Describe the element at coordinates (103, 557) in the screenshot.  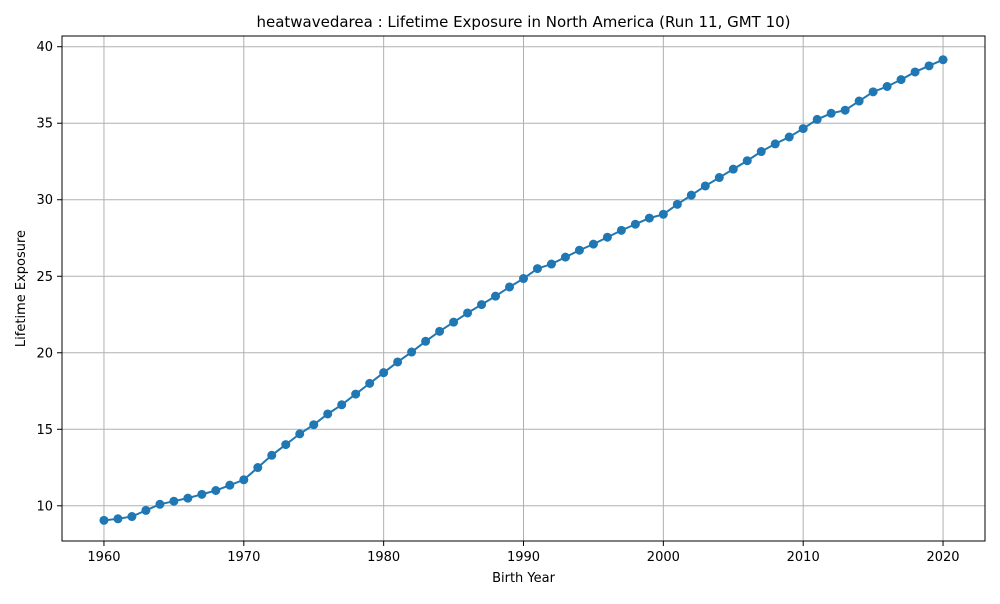
I see `x-tick-label: 1960` at that location.